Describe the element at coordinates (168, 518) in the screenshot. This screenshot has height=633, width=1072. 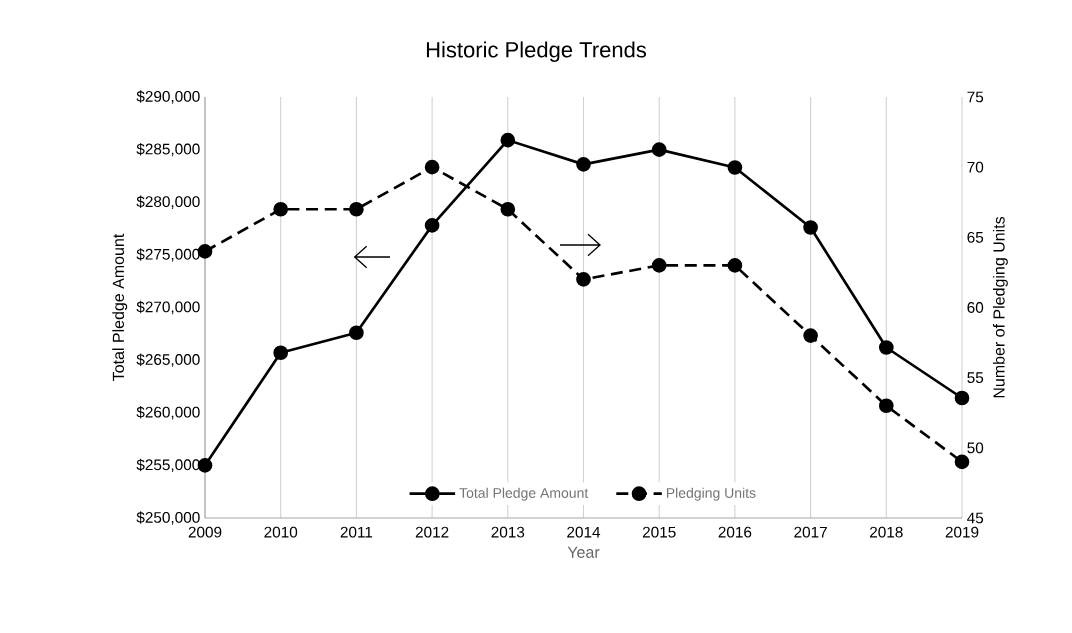
I see `y-tick-label: $250,000` at that location.